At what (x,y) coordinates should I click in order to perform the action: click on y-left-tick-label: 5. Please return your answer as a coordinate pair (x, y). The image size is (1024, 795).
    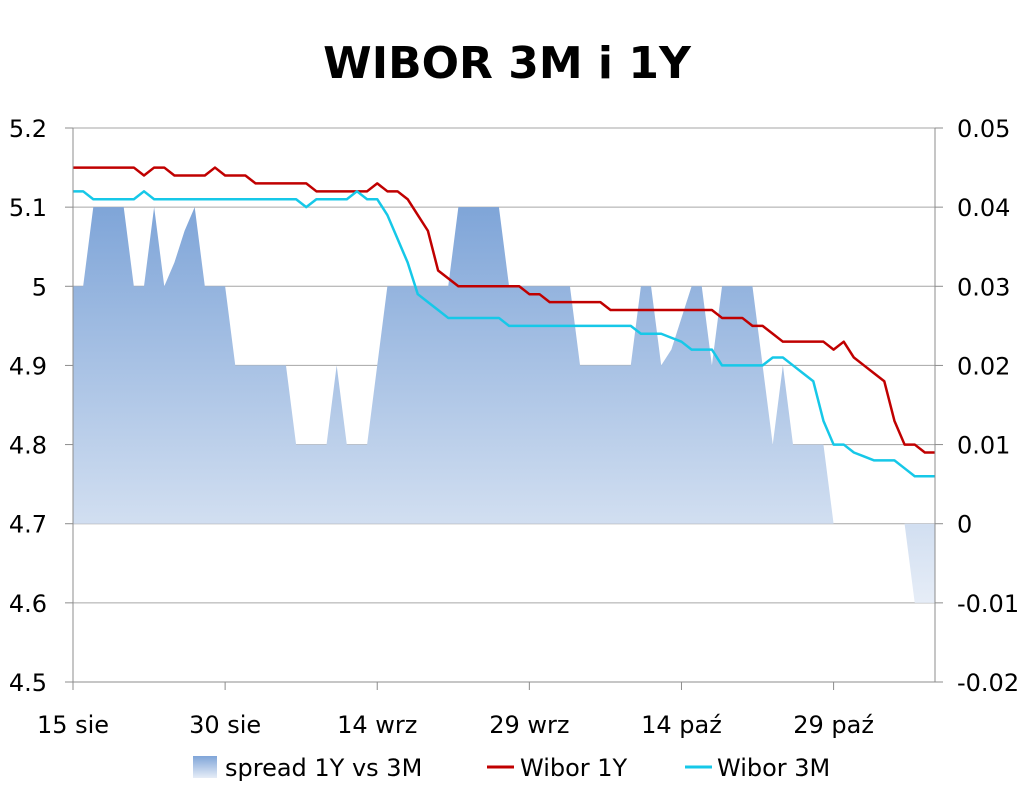
    Looking at the image, I should click on (39, 287).